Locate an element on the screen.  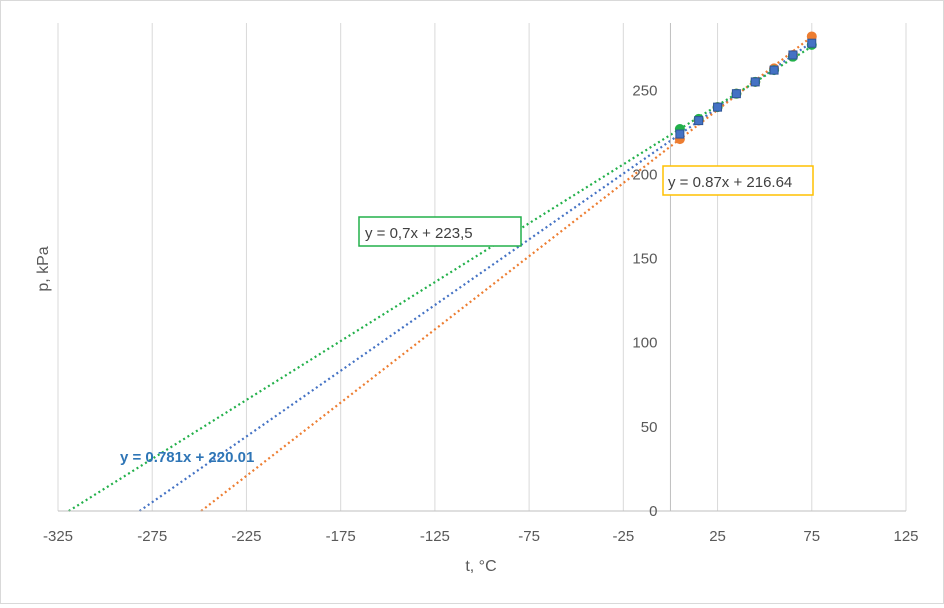
x-tick-label-2: -225 is located at coordinates (246, 536).